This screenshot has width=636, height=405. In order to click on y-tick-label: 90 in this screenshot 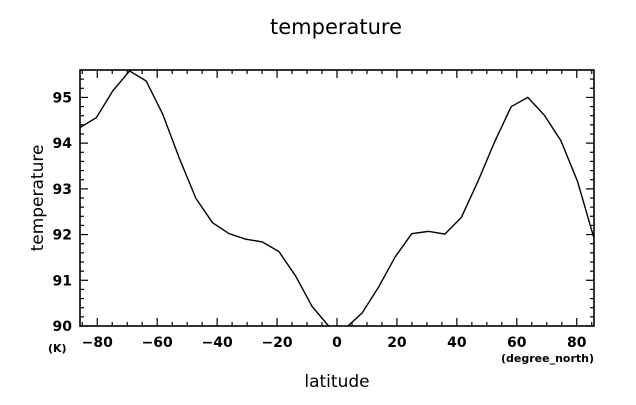, I will do `click(63, 327)`.